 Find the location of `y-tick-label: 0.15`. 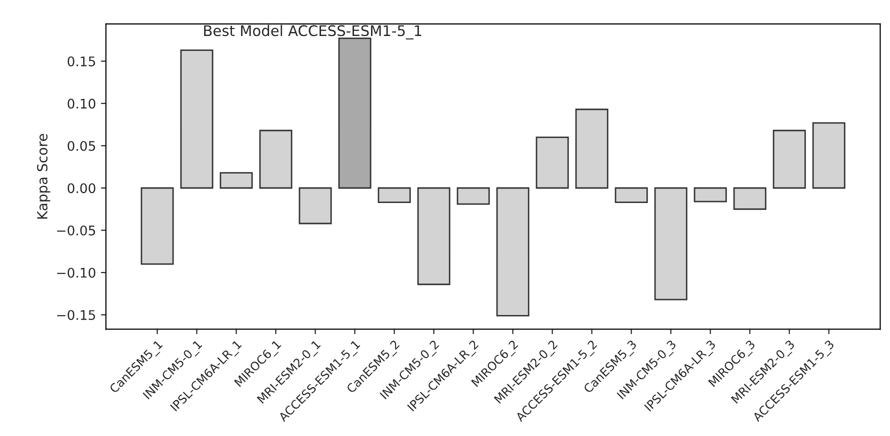

y-tick-label: 0.15 is located at coordinates (82, 61).